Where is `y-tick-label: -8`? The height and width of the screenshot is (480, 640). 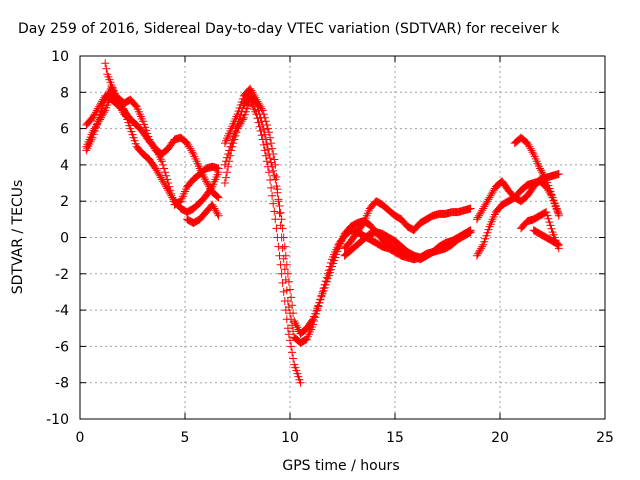 y-tick-label: -8 is located at coordinates (62, 384).